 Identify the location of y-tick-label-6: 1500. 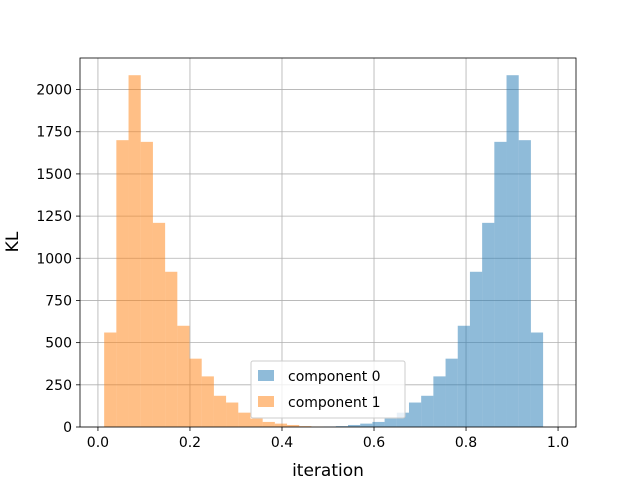
(54, 175).